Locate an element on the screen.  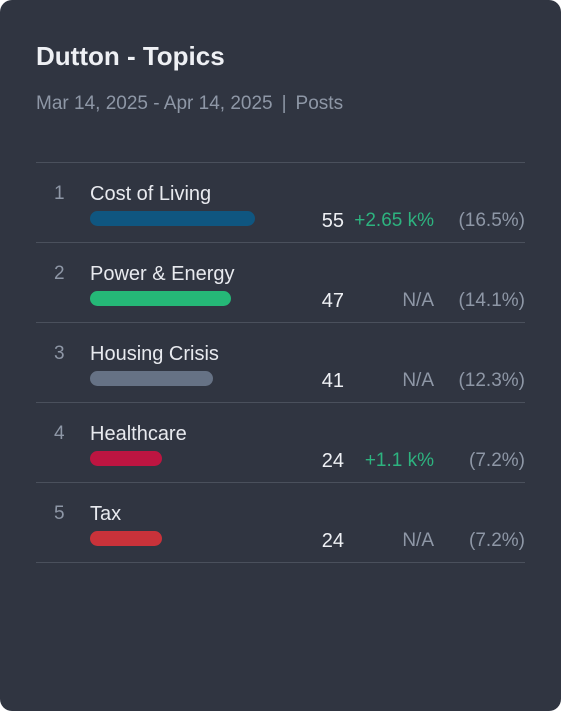
metric-label: Posts is located at coordinates (319, 103).